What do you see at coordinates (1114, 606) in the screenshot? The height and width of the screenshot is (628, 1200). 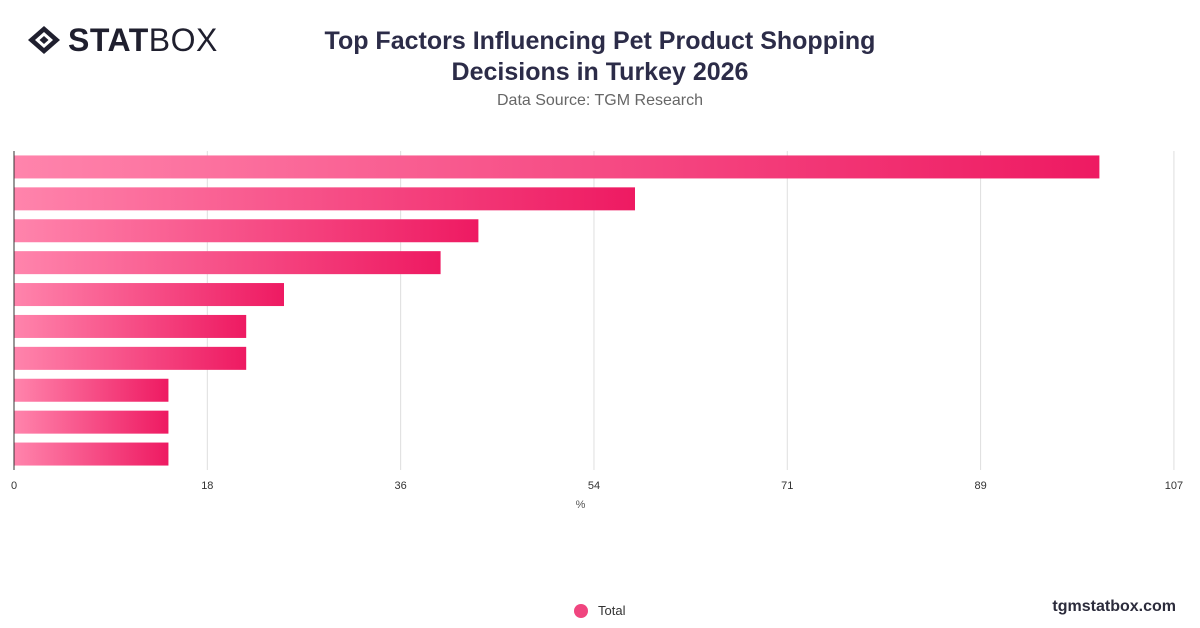 I see `site-watermark: tgmstatbox.com` at bounding box center [1114, 606].